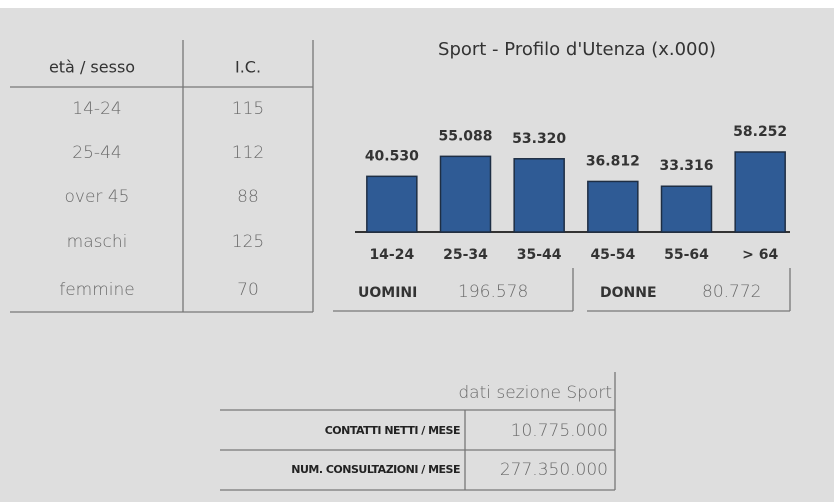  I want to click on x-tick-label: 55-64, so click(686, 255).